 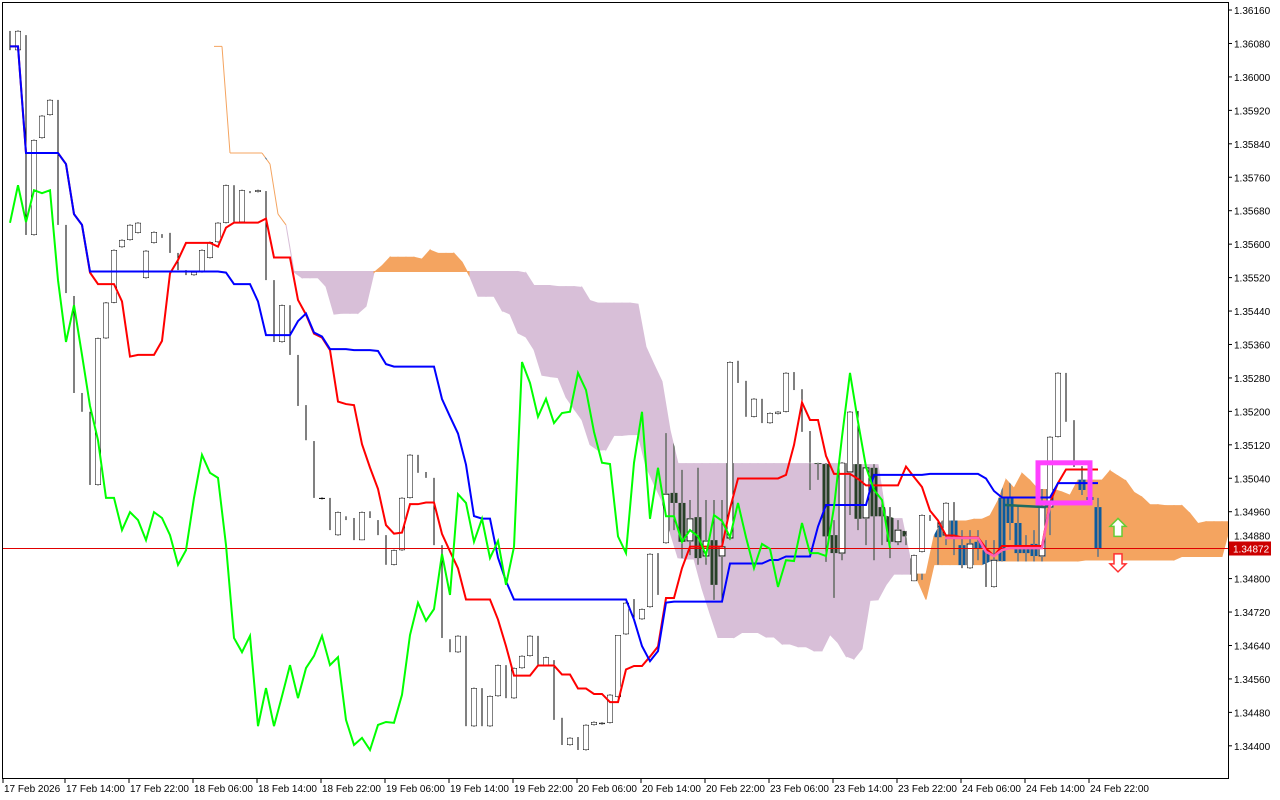 I want to click on time-tick-label: 17 Feb 14:00, so click(x=95, y=789).